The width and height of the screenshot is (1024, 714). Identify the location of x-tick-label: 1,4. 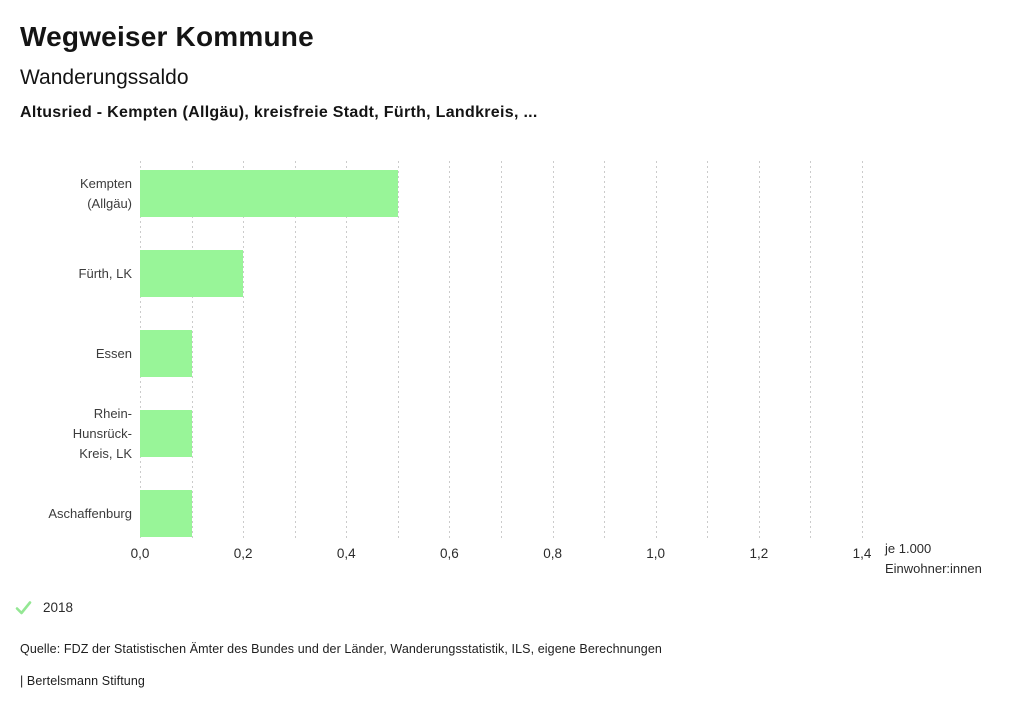
(862, 553).